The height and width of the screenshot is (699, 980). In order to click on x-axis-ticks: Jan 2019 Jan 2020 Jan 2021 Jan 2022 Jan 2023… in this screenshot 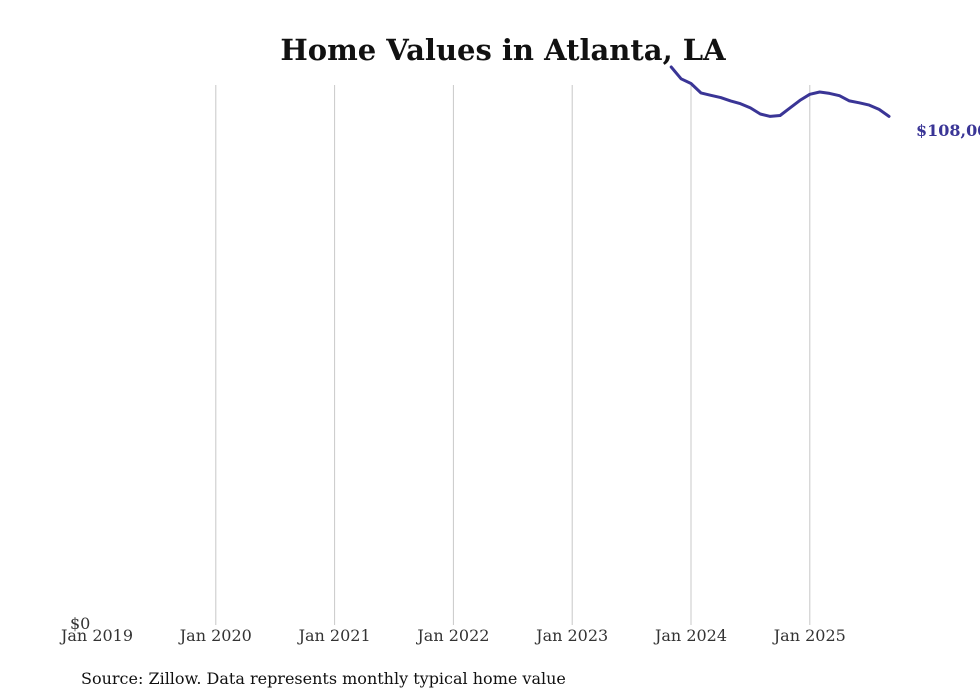, I will do `click(452, 635)`.